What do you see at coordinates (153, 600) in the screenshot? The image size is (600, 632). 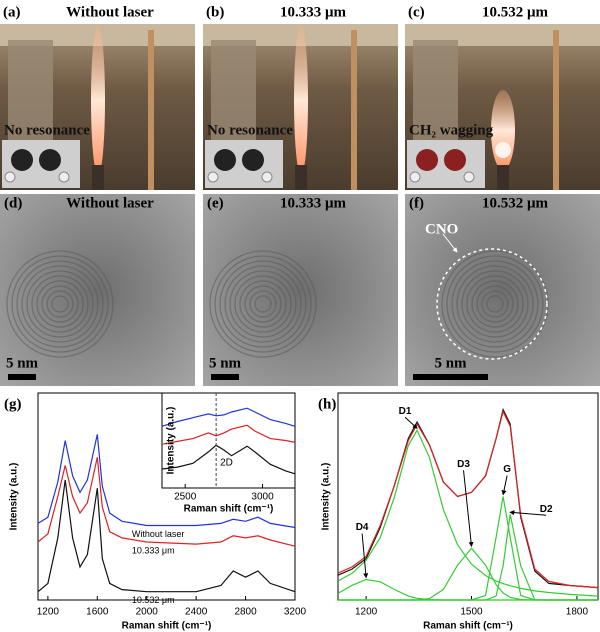 I see `series-label: 10.532 μm` at bounding box center [153, 600].